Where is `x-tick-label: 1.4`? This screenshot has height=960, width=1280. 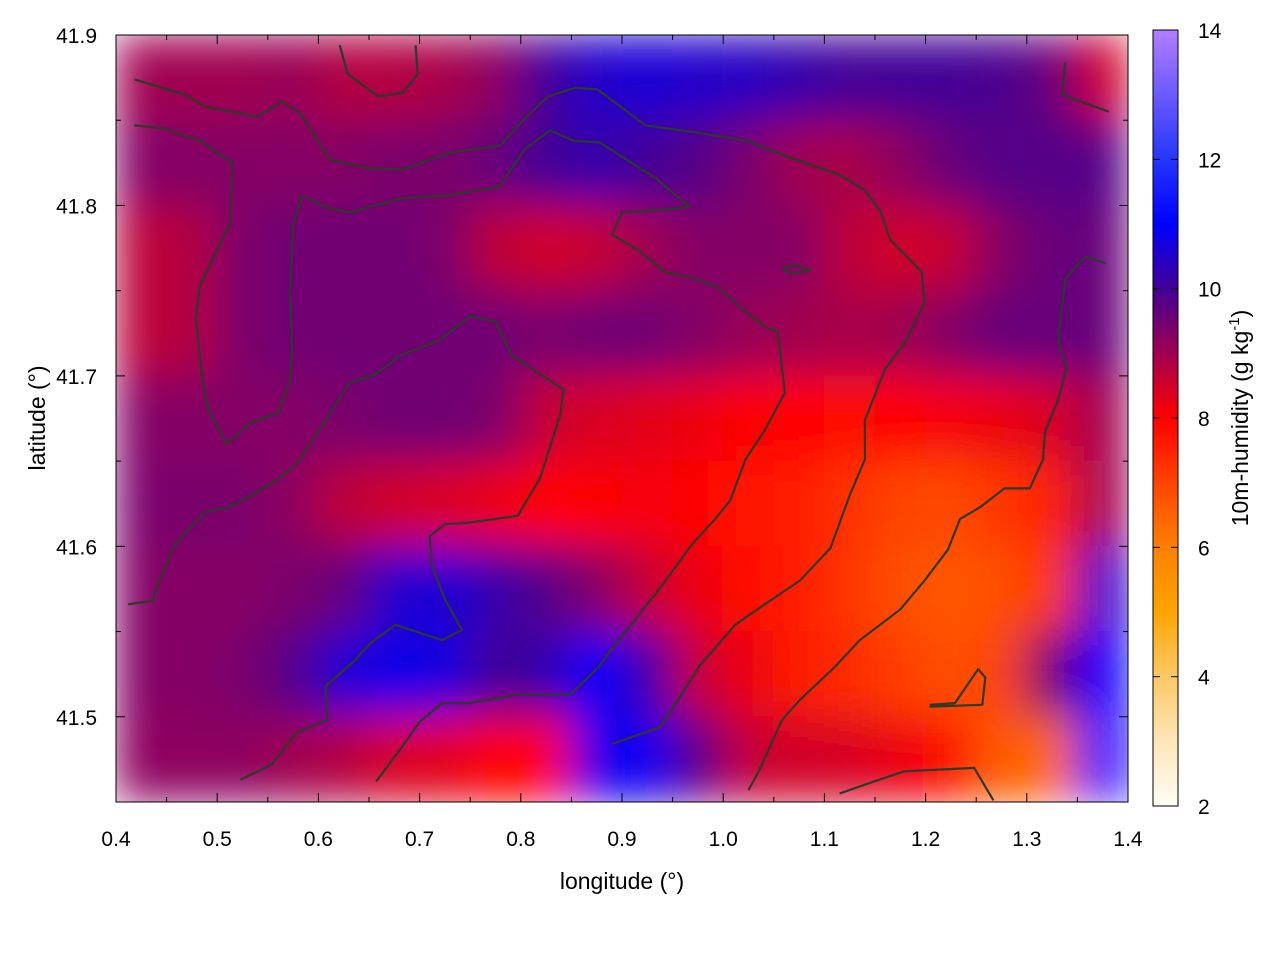
x-tick-label: 1.4 is located at coordinates (1128, 839).